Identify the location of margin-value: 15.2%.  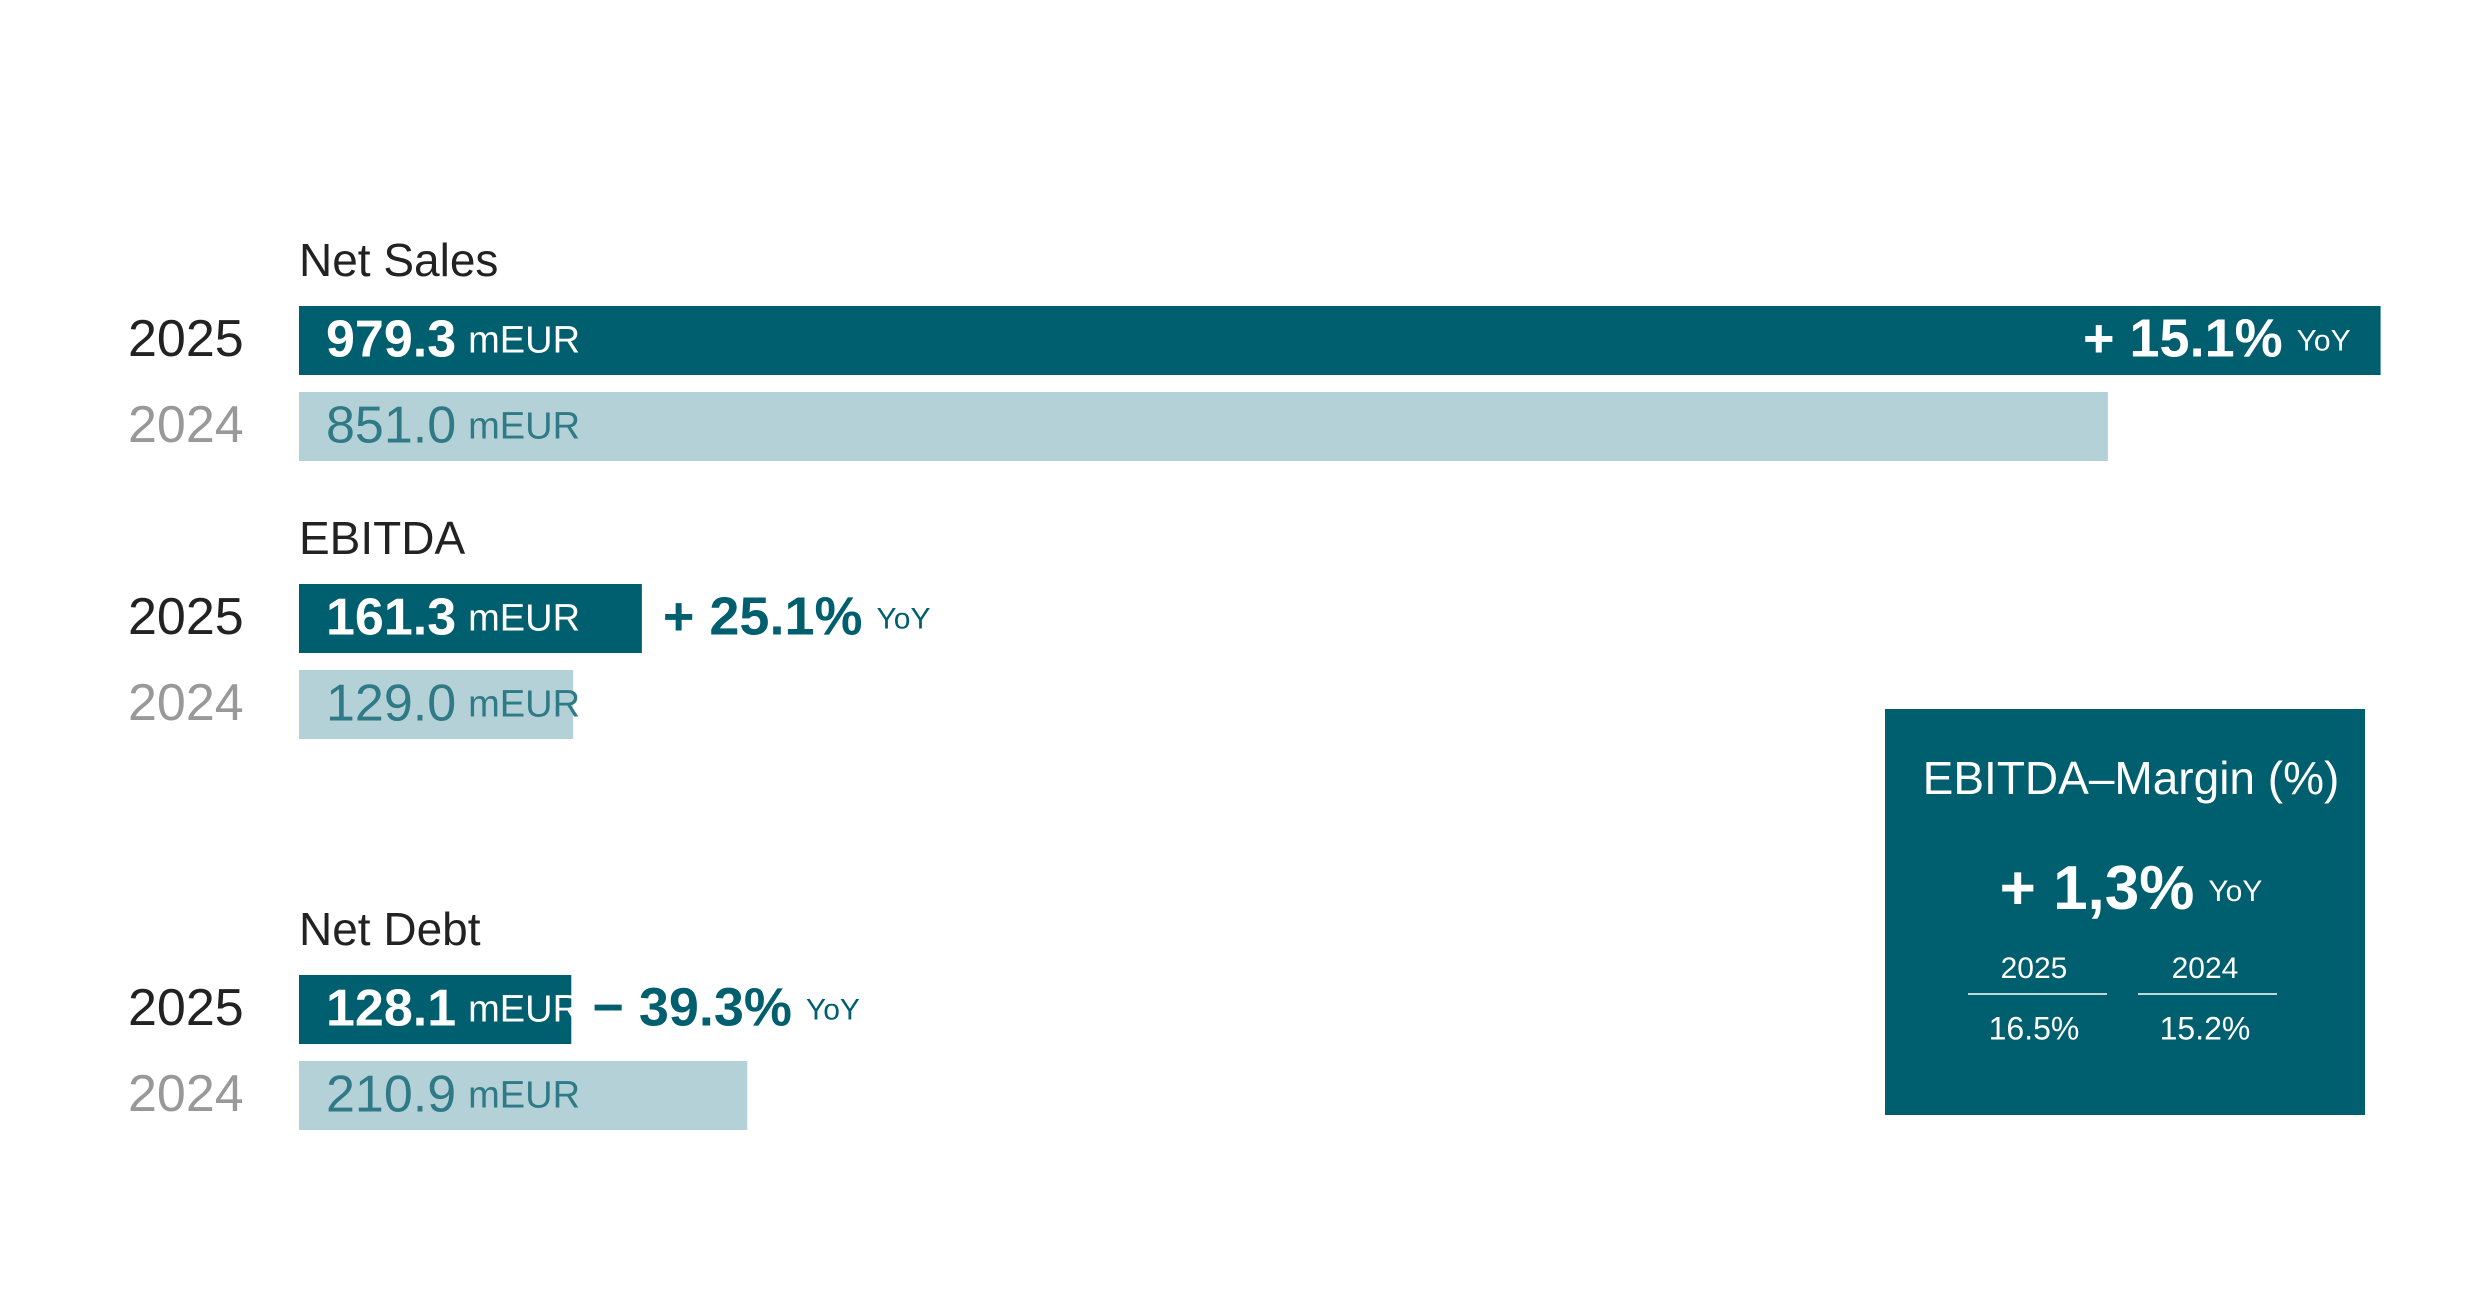
(2205, 1028).